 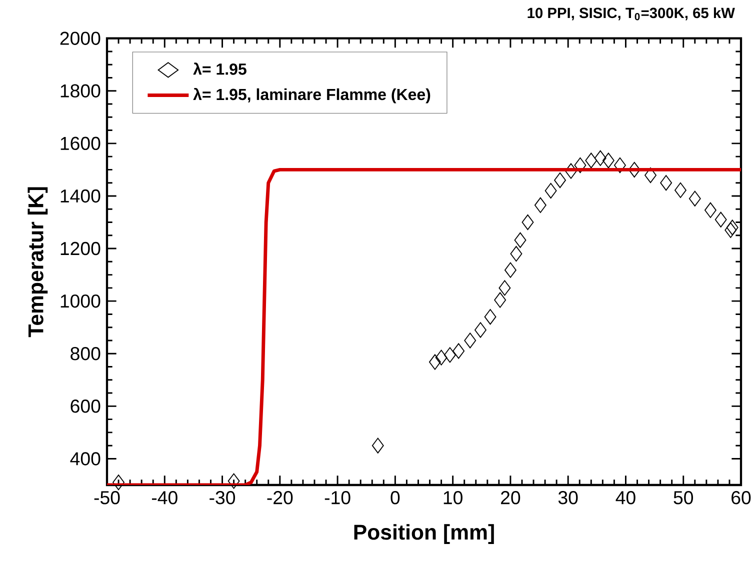 I want to click on y-tick-label: 400, so click(x=85, y=459).